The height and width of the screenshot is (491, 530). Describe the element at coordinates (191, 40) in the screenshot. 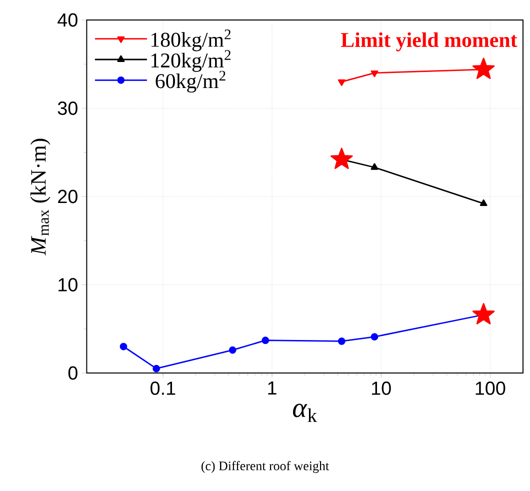

I see `legend-label: 180kg/m$^{2}$` at that location.